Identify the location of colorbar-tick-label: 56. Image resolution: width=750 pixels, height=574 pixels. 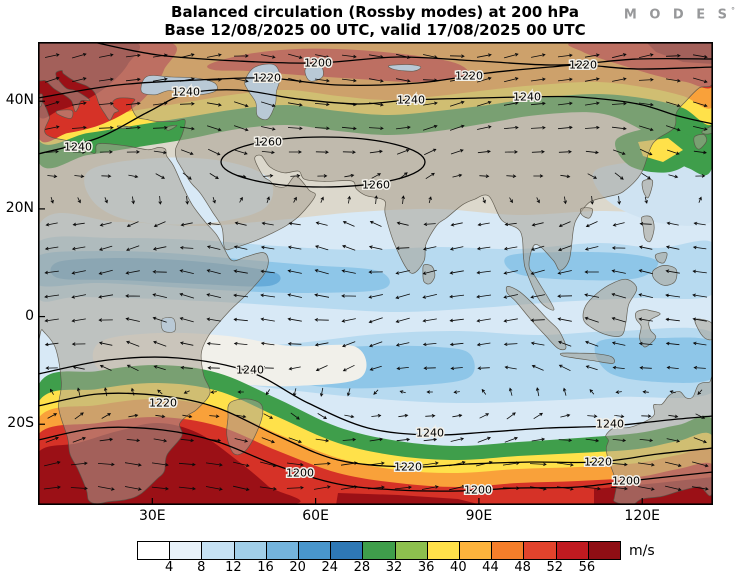
(587, 567).